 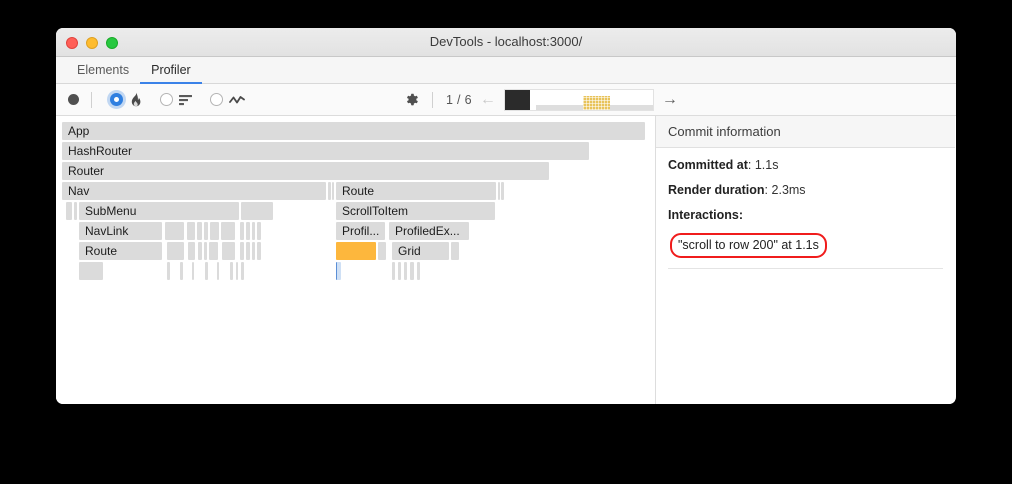 I want to click on profiler-toolbar: 1 / 6 ←, so click(x=506, y=100).